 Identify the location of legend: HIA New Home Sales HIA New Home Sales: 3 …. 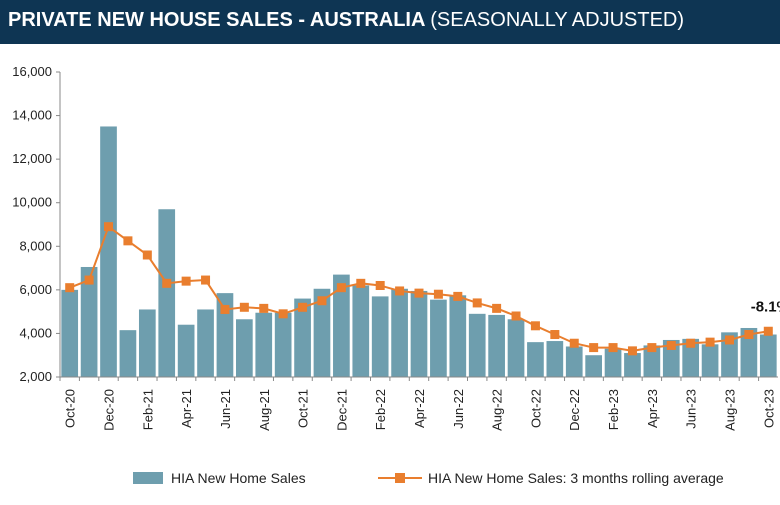
(428, 478).